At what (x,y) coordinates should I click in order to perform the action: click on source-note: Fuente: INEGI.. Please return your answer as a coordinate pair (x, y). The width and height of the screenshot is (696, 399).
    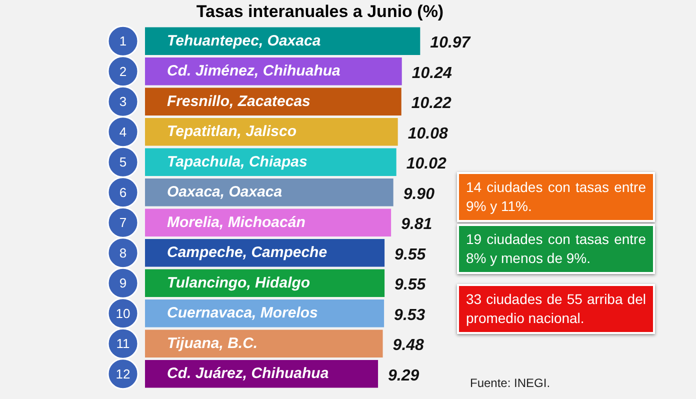
    Looking at the image, I should click on (510, 383).